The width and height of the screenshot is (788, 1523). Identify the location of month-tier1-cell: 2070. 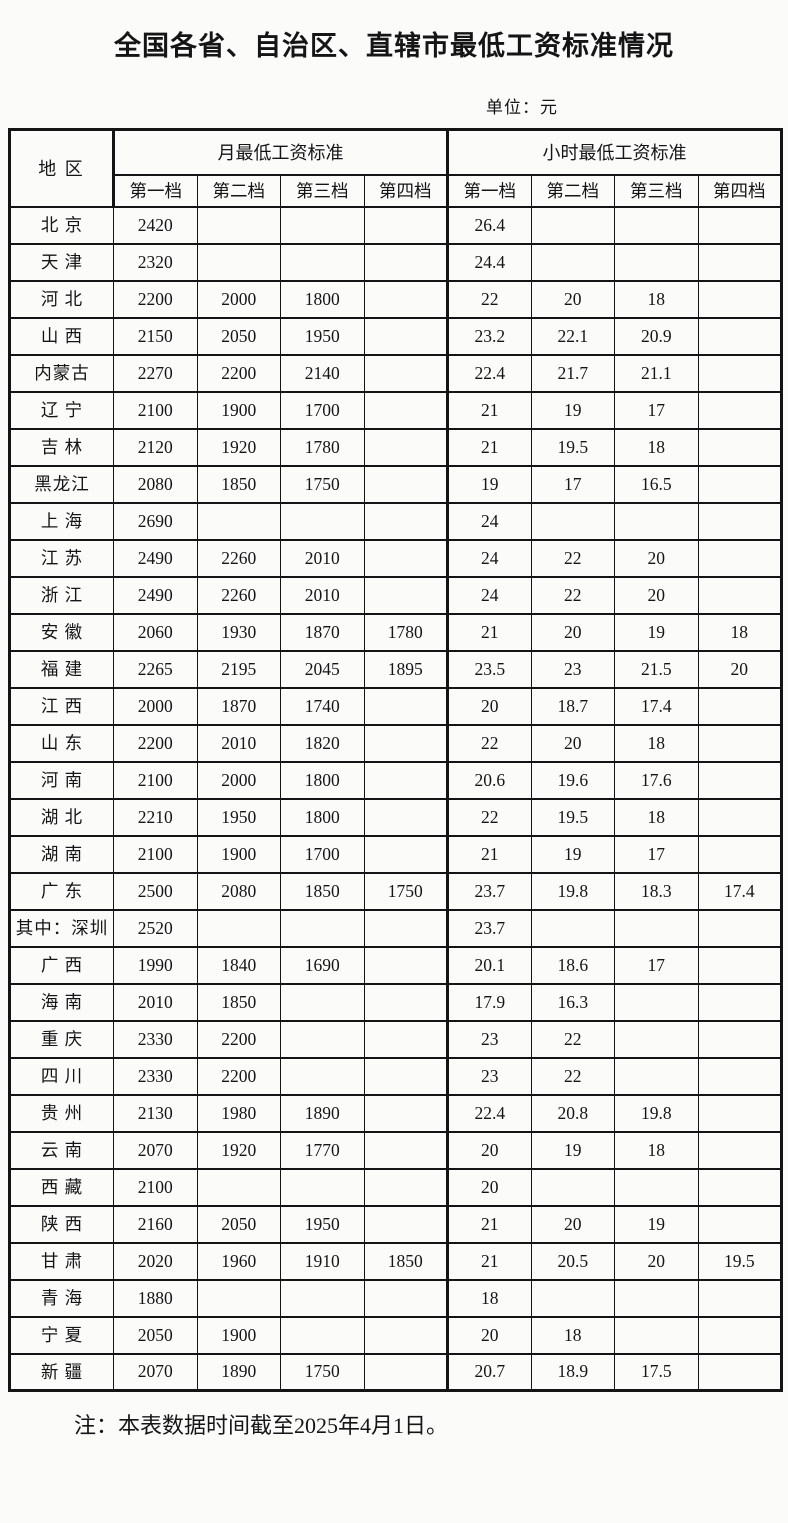
(155, 1372).